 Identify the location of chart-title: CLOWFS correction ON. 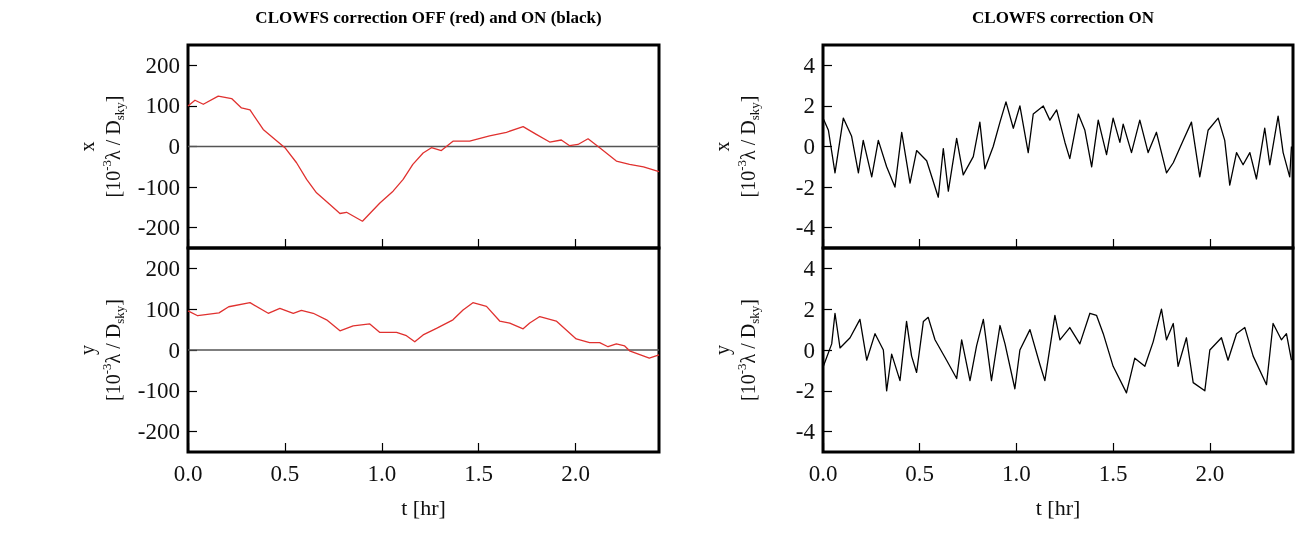
(1063, 17).